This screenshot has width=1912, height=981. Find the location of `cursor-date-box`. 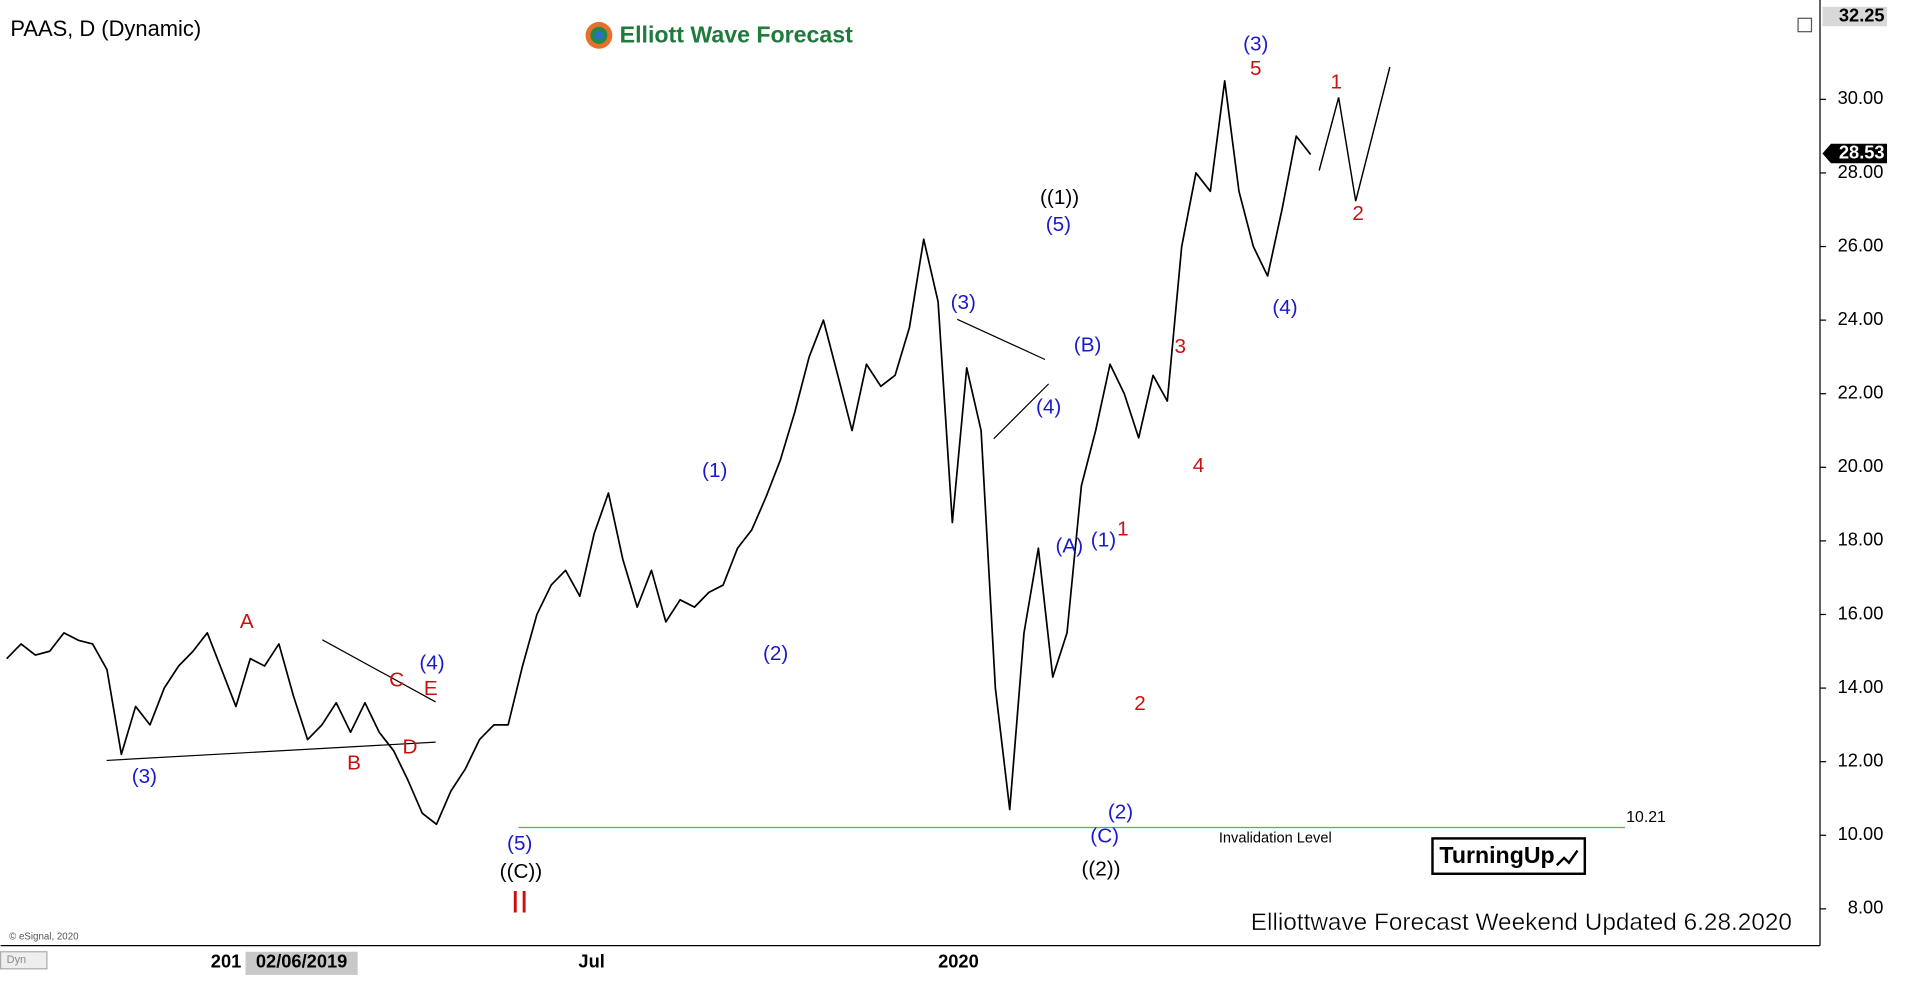

cursor-date-box is located at coordinates (301, 963).